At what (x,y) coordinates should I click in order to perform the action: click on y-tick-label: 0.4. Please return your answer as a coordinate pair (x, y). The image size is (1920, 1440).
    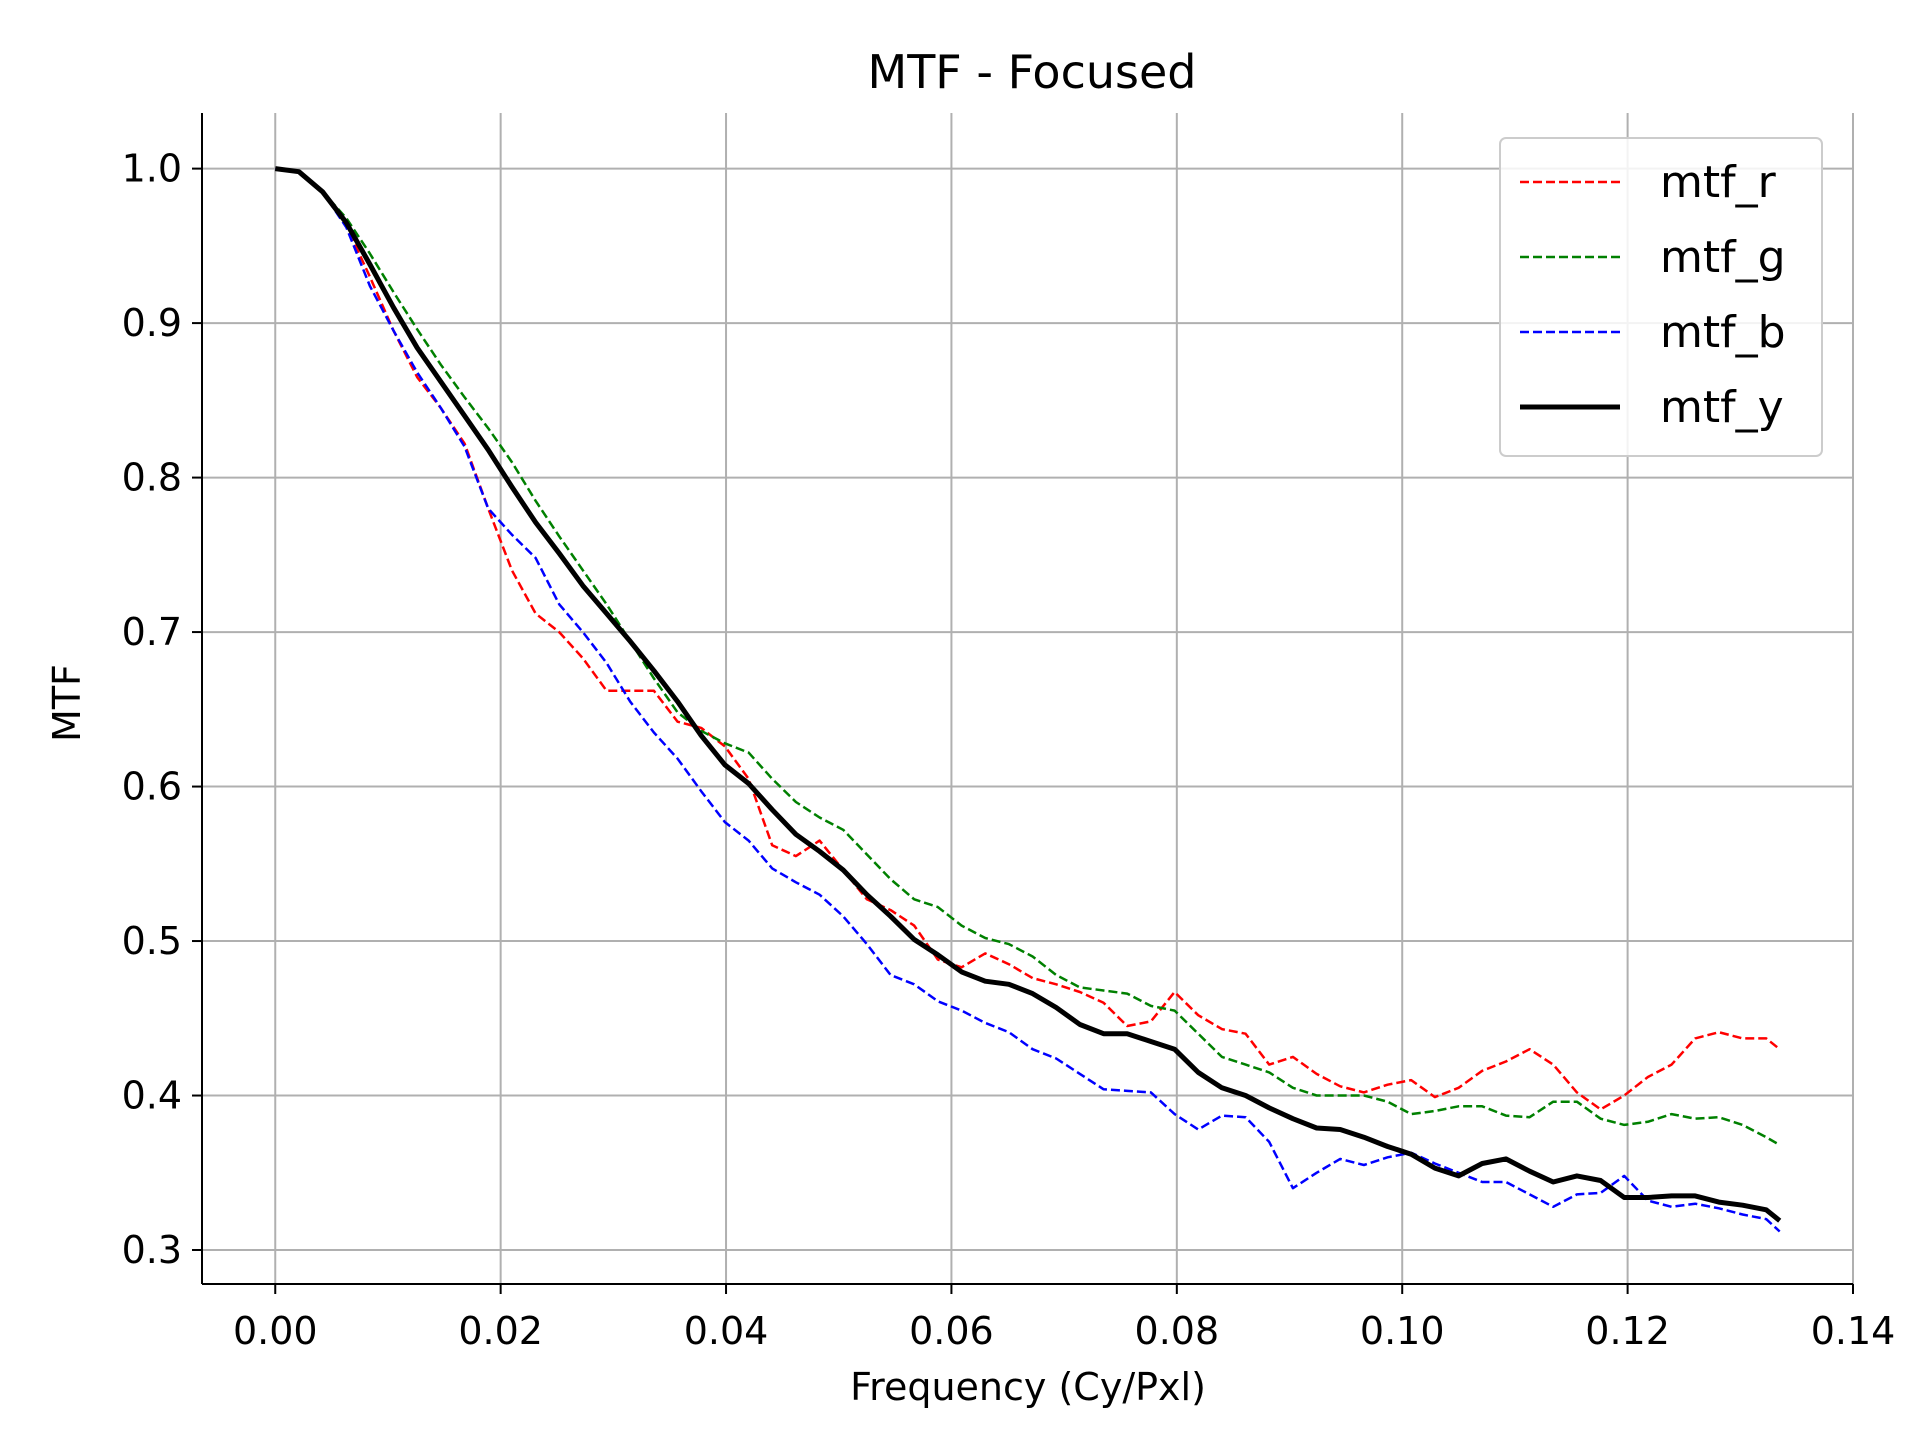
    Looking at the image, I should click on (152, 1096).